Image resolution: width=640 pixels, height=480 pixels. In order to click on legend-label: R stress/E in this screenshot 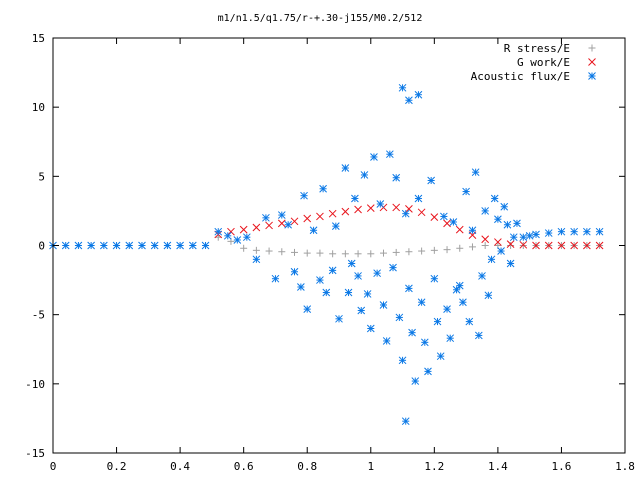, I will do `click(537, 48)`.